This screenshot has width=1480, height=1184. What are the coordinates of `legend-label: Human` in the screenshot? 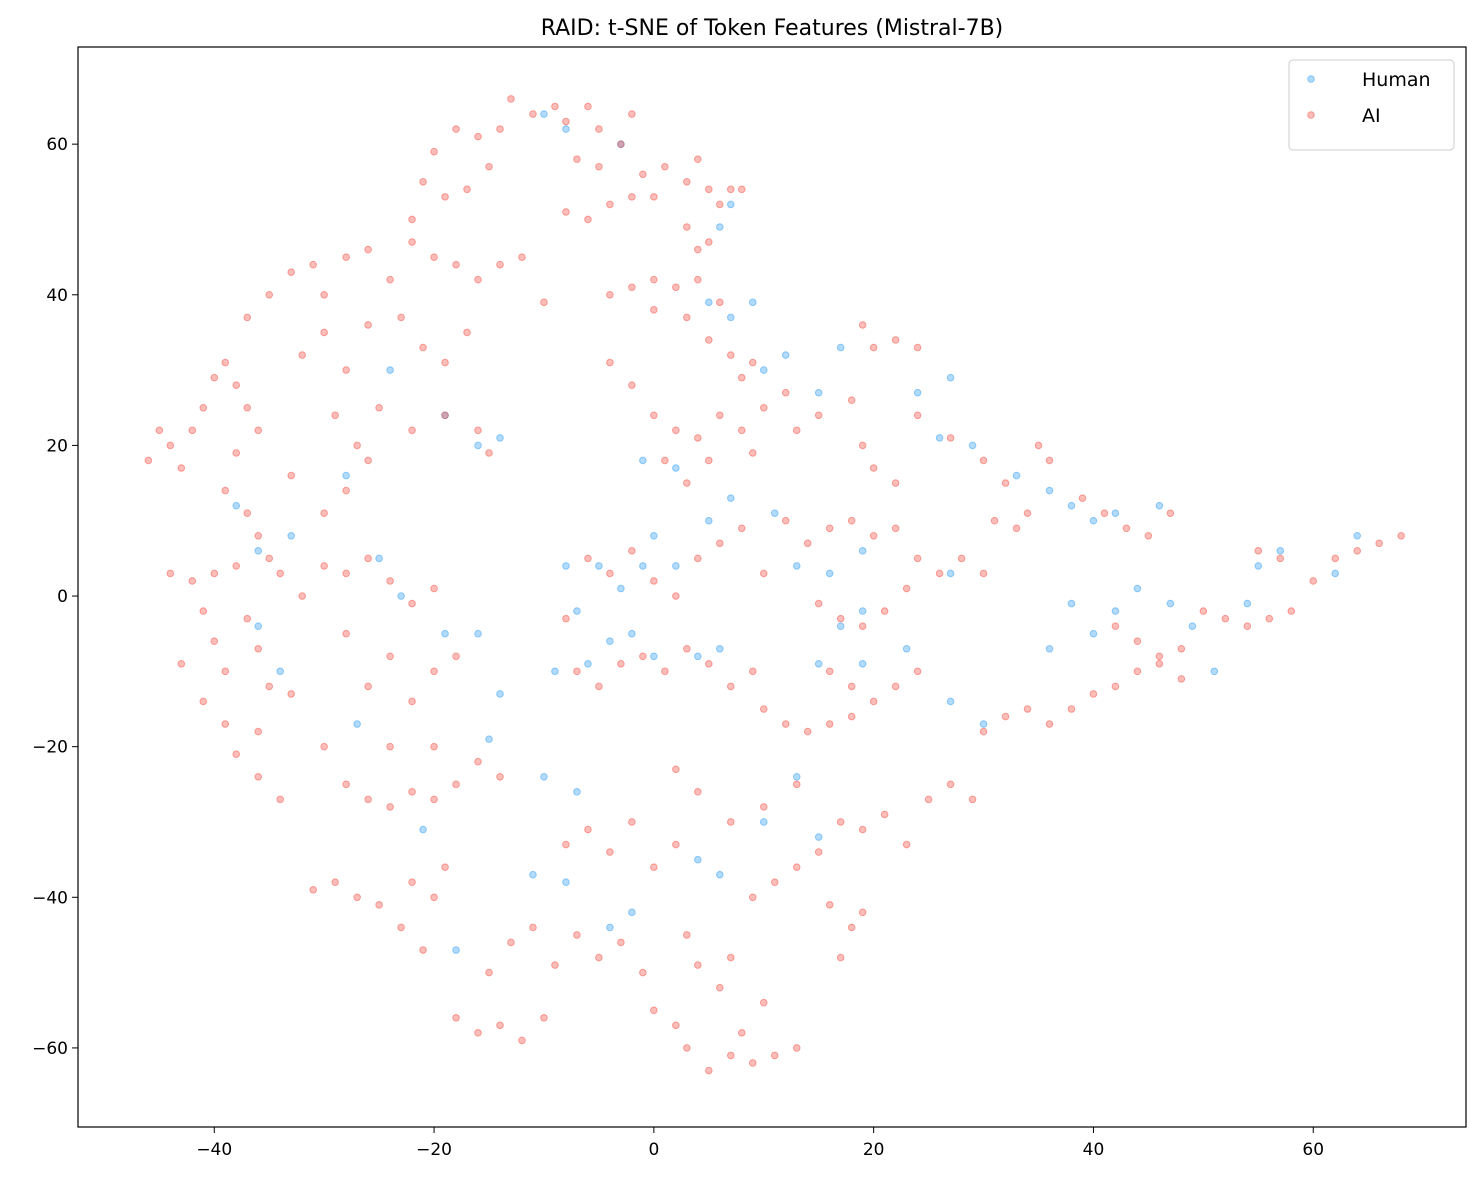 It's located at (1396, 80).